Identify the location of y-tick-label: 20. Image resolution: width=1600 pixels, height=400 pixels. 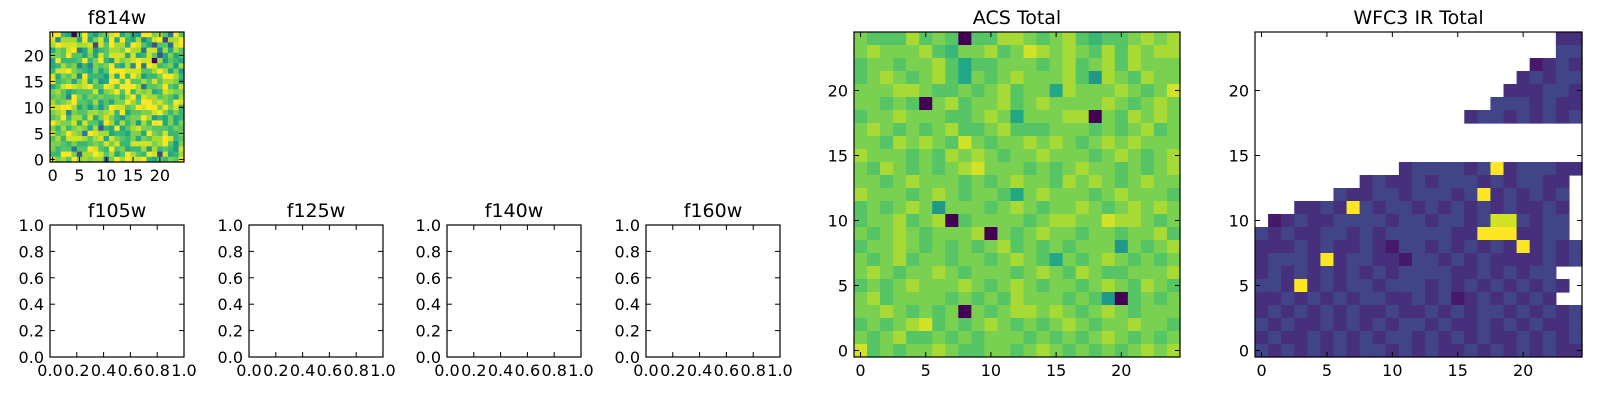
(838, 91).